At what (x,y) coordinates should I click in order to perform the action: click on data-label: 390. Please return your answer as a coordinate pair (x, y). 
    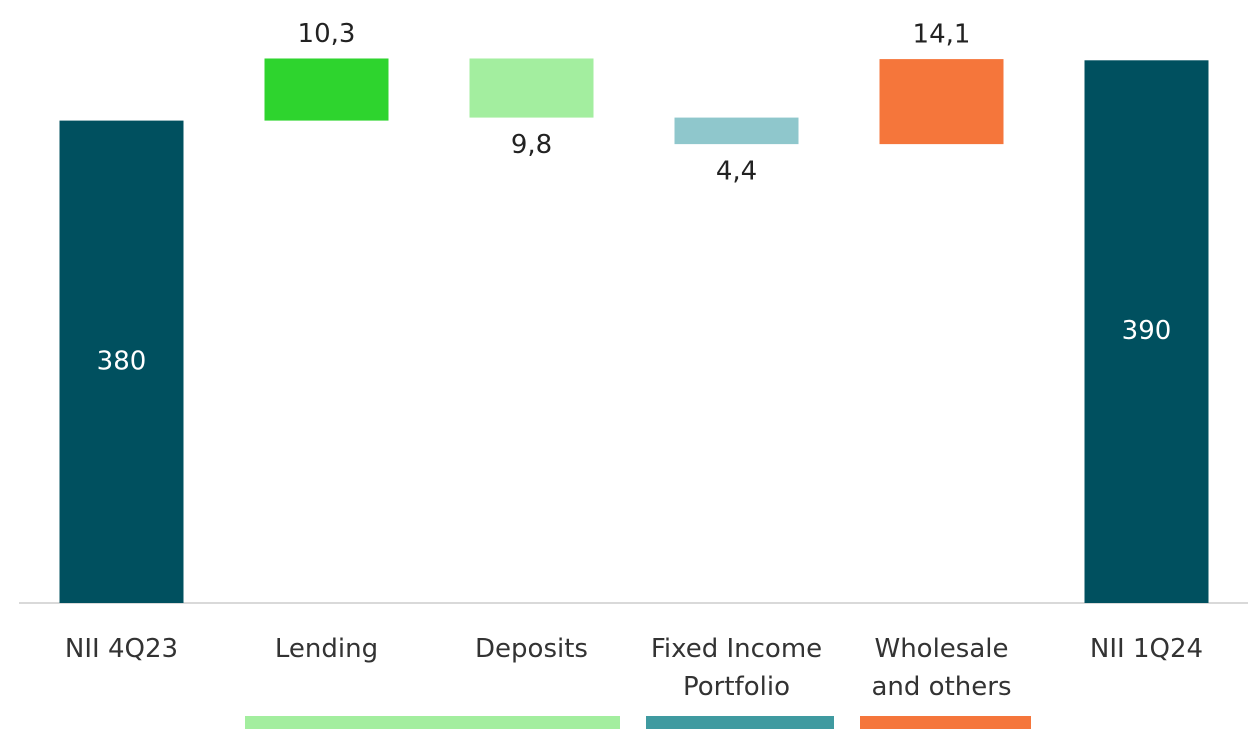
    Looking at the image, I should click on (1147, 331).